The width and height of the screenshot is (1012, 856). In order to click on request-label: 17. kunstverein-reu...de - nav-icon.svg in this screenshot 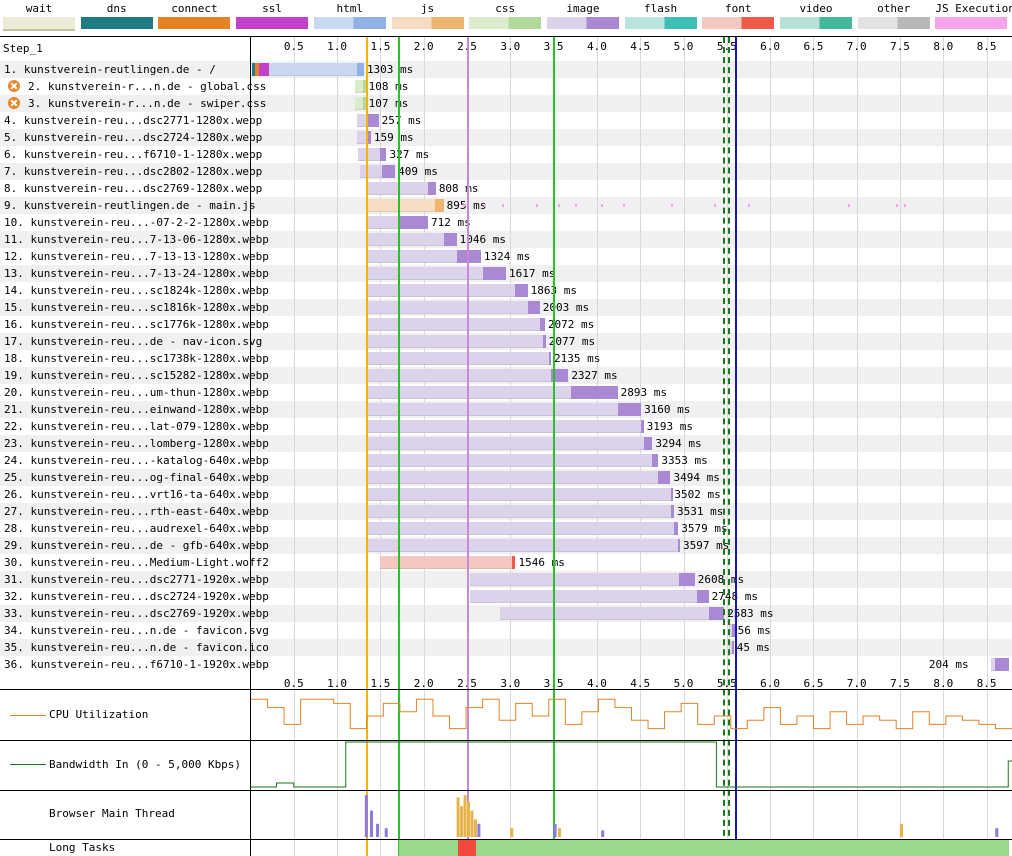, I will do `click(133, 341)`.